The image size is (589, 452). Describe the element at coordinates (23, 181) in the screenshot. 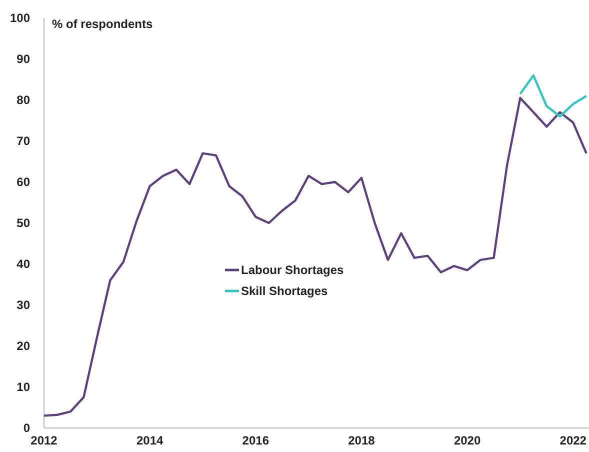

I see `y-tick-label: 60` at that location.